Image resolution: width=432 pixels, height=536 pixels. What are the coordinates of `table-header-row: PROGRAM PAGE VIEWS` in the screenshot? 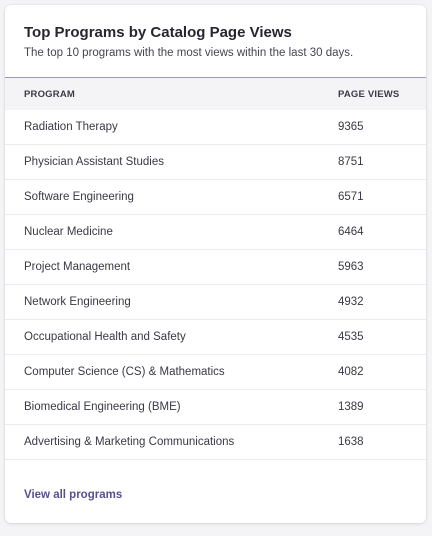 It's located at (215, 94).